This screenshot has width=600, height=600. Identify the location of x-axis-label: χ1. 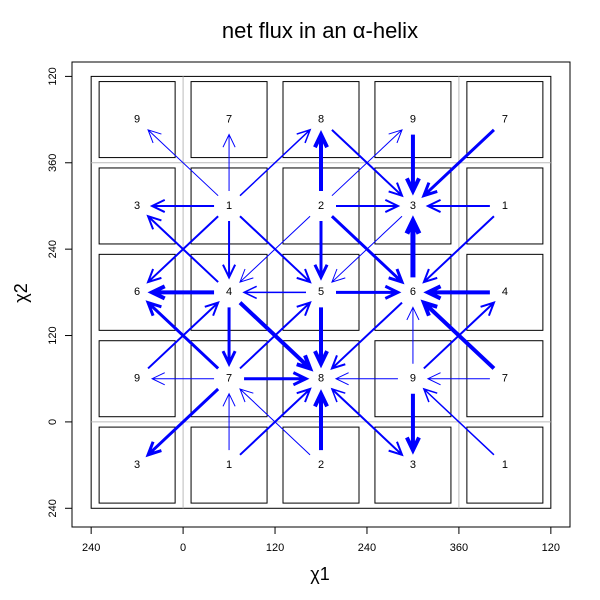
(319, 574).